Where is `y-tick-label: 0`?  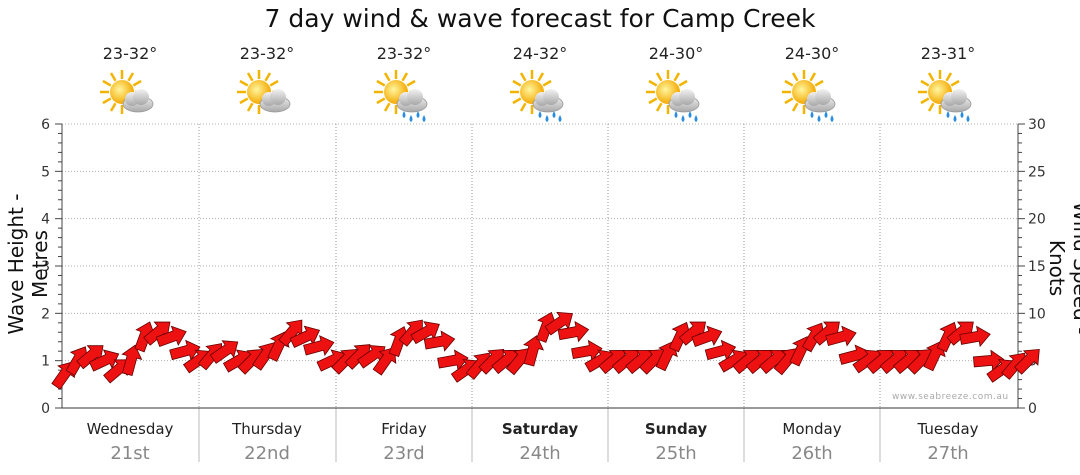
y-tick-label: 0 is located at coordinates (45, 409).